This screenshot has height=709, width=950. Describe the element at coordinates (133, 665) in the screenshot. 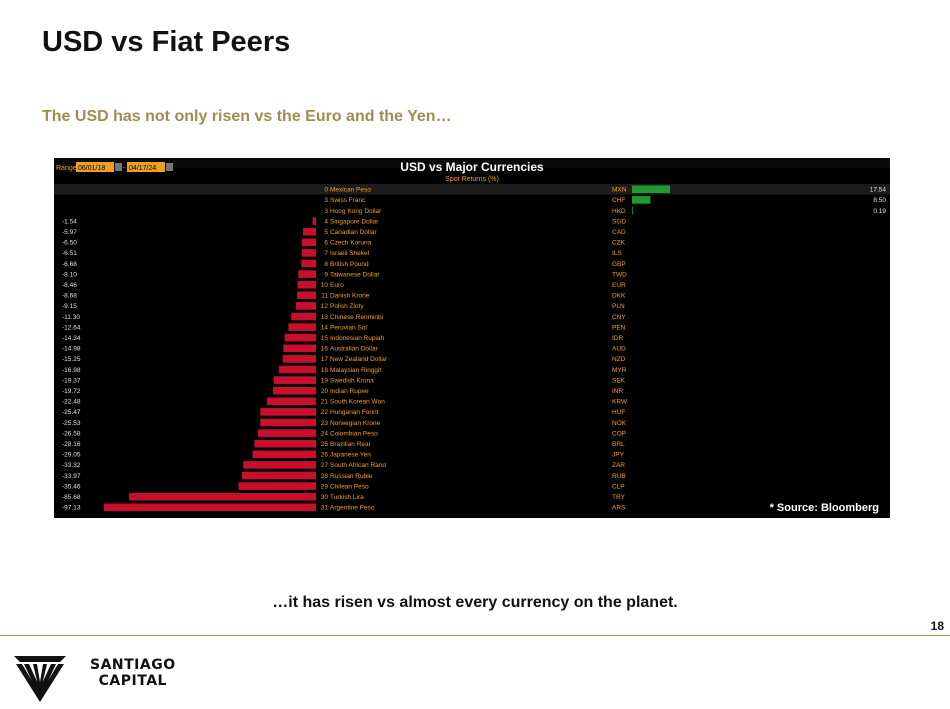

I see `logo-line-1: SANTIAGO` at that location.